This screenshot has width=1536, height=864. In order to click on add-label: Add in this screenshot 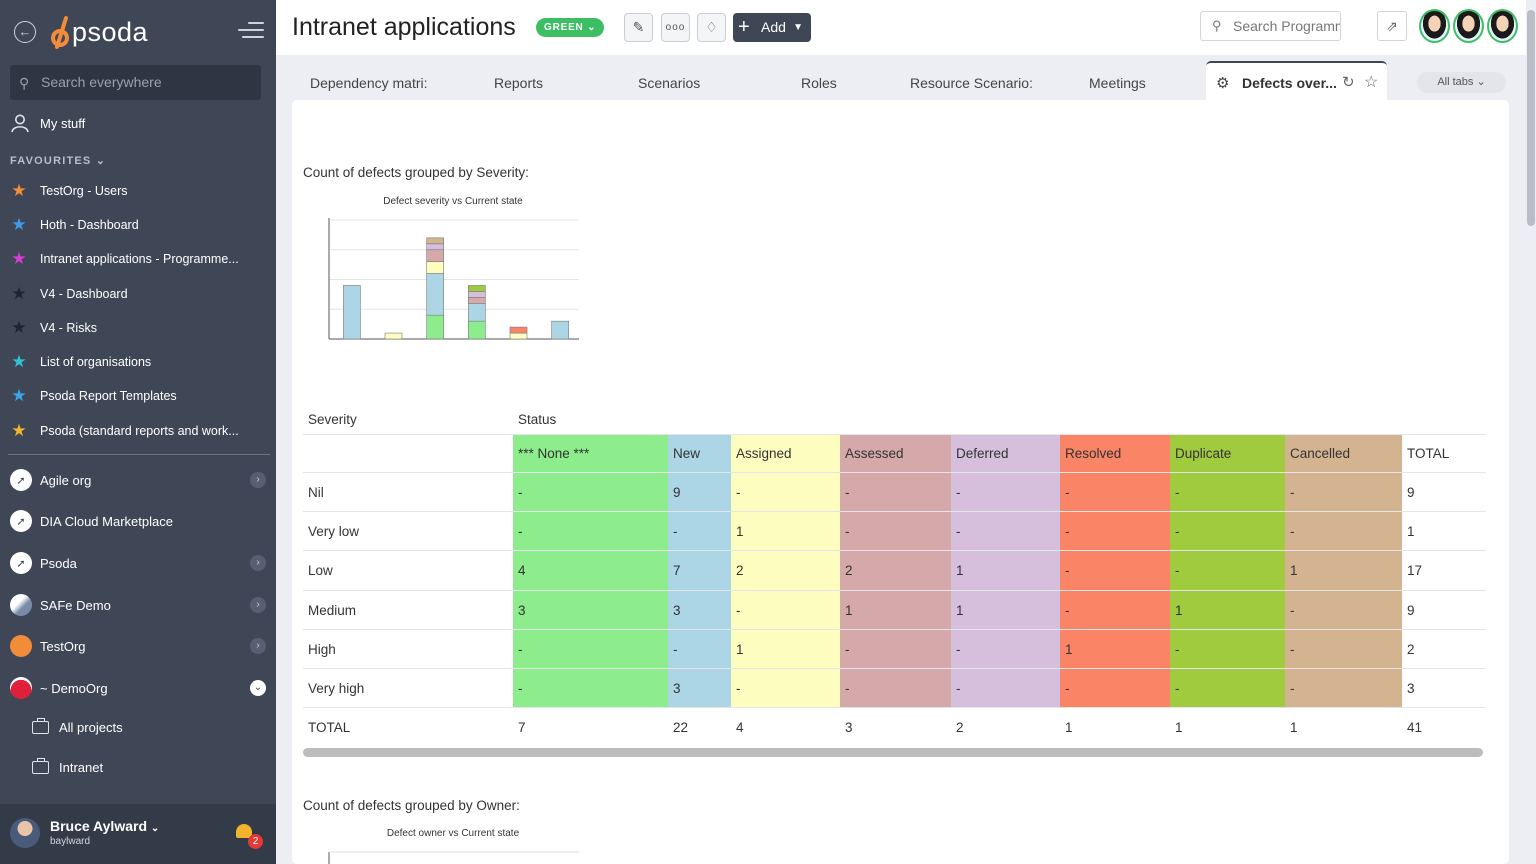, I will do `click(773, 27)`.